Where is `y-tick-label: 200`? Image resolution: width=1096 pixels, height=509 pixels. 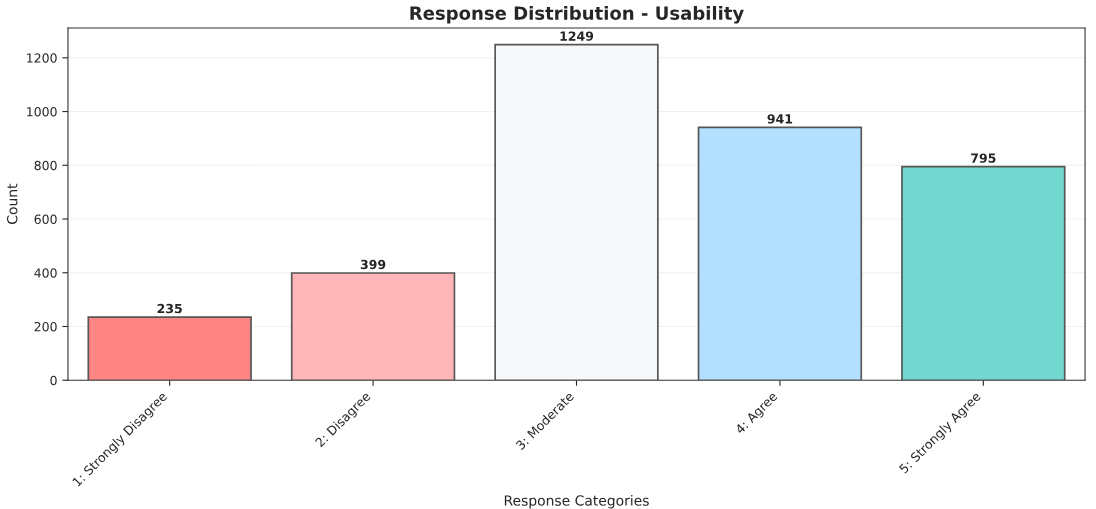 y-tick-label: 200 is located at coordinates (45, 326).